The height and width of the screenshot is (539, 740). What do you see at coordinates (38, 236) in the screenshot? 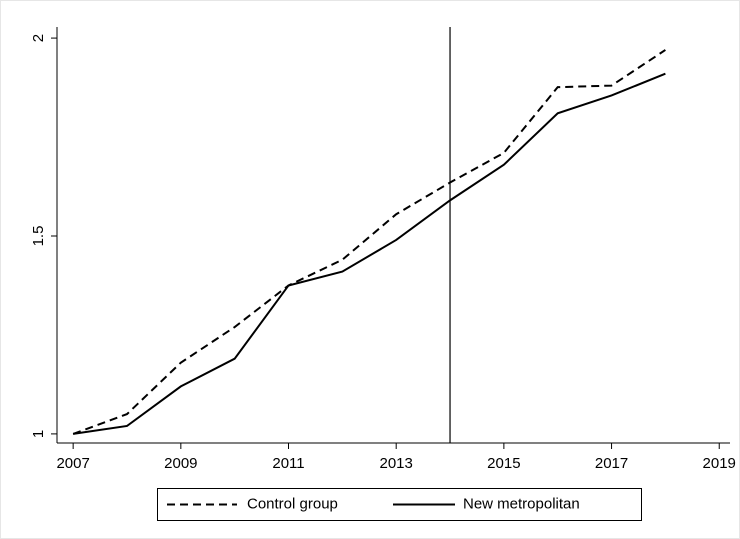
I see `y-tick-label: 1.5` at bounding box center [38, 236].